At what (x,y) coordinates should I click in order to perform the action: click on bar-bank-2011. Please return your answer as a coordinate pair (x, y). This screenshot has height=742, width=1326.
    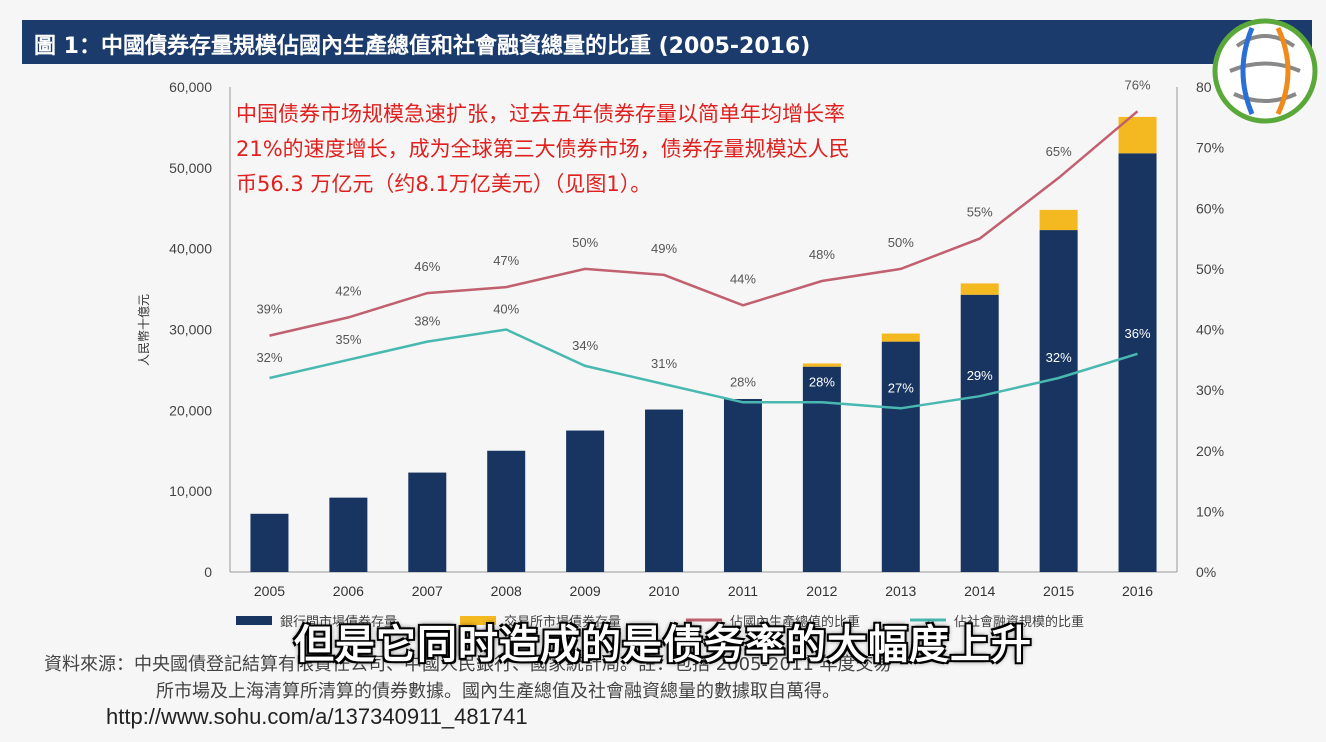
    Looking at the image, I should click on (742, 485).